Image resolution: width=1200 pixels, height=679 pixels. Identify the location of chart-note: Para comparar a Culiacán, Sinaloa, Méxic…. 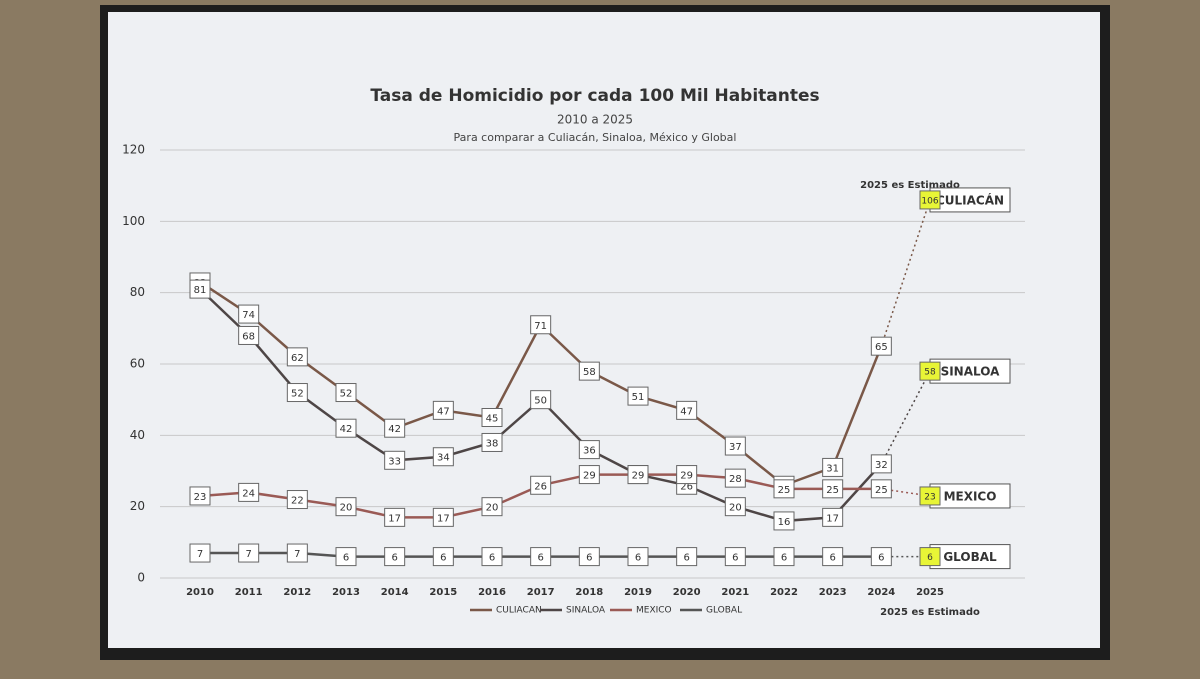
(595, 137).